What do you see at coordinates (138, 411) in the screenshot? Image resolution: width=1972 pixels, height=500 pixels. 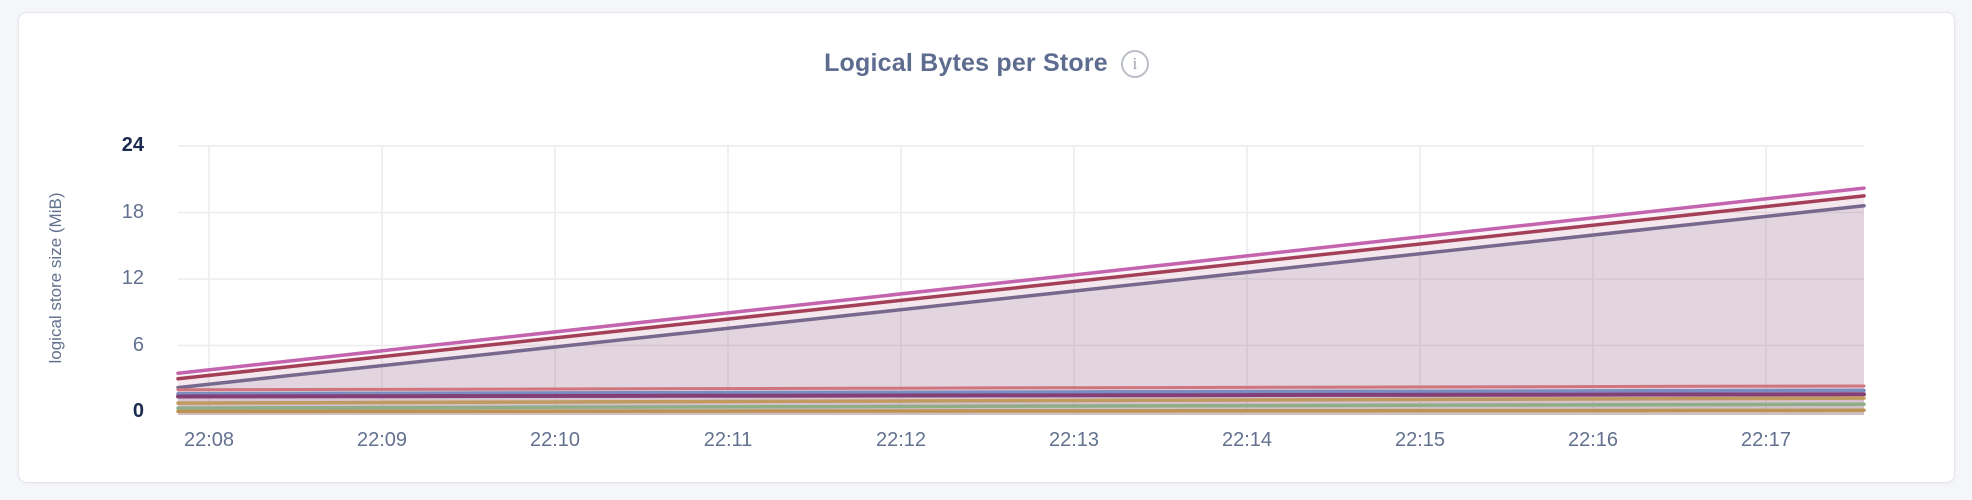 I see `y-tick-label: 0` at bounding box center [138, 411].